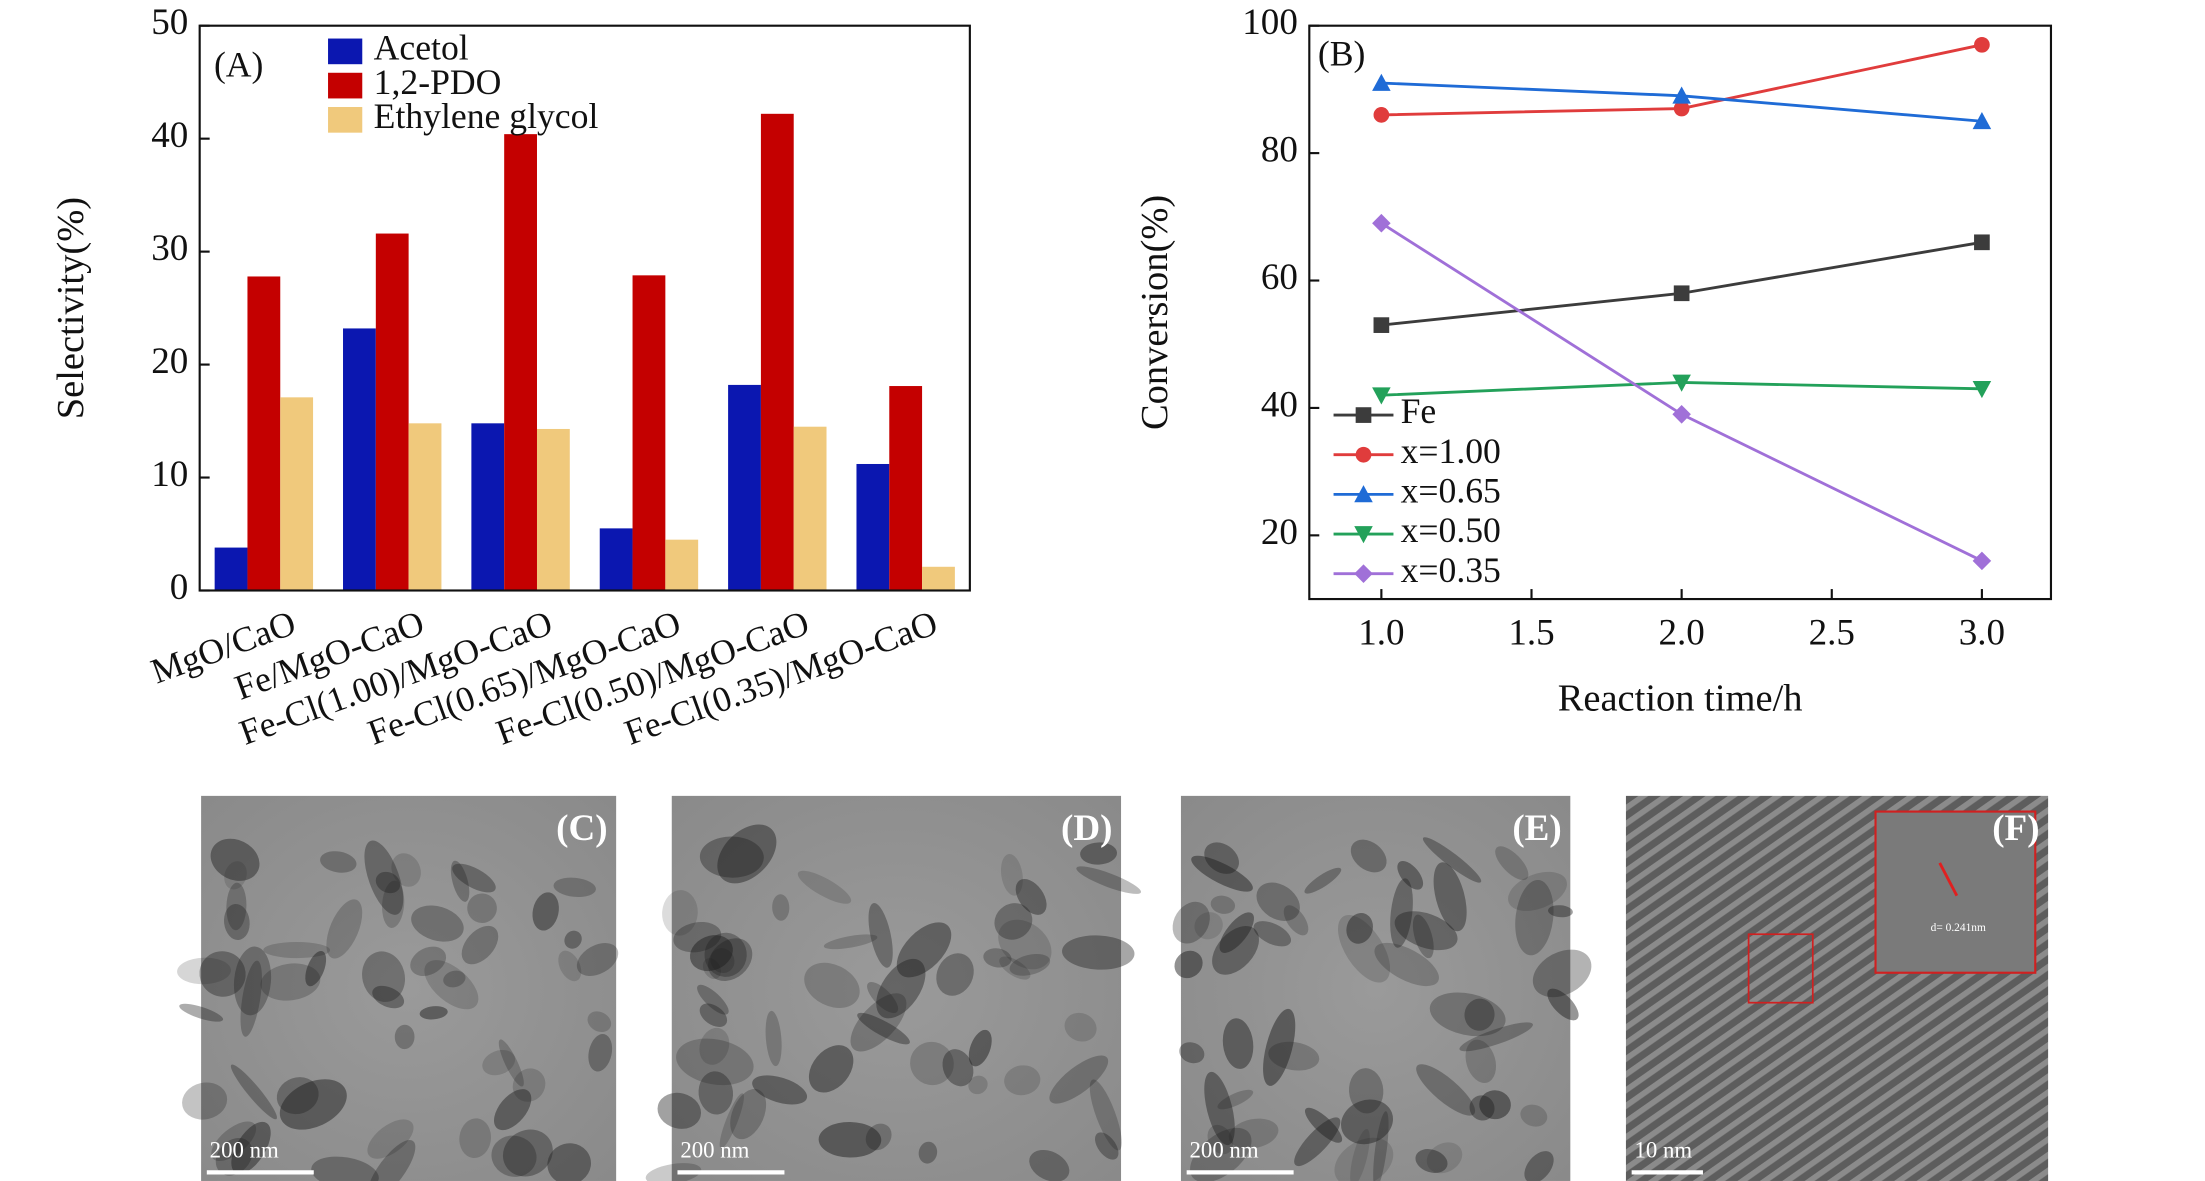 The height and width of the screenshot is (1181, 2205). Describe the element at coordinates (1155, 312) in the screenshot. I see `y-axis-label: Conversion(%)` at that location.